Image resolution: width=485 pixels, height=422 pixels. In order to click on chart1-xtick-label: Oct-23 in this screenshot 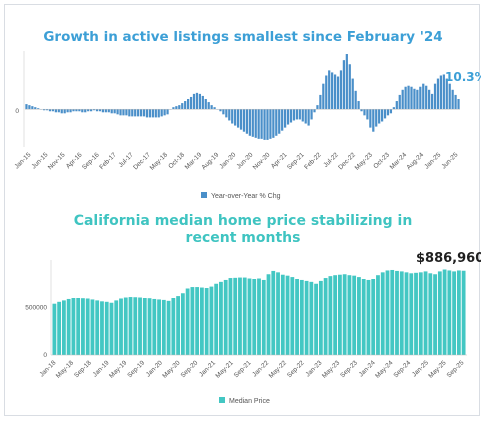, I will do `click(381, 160)`.